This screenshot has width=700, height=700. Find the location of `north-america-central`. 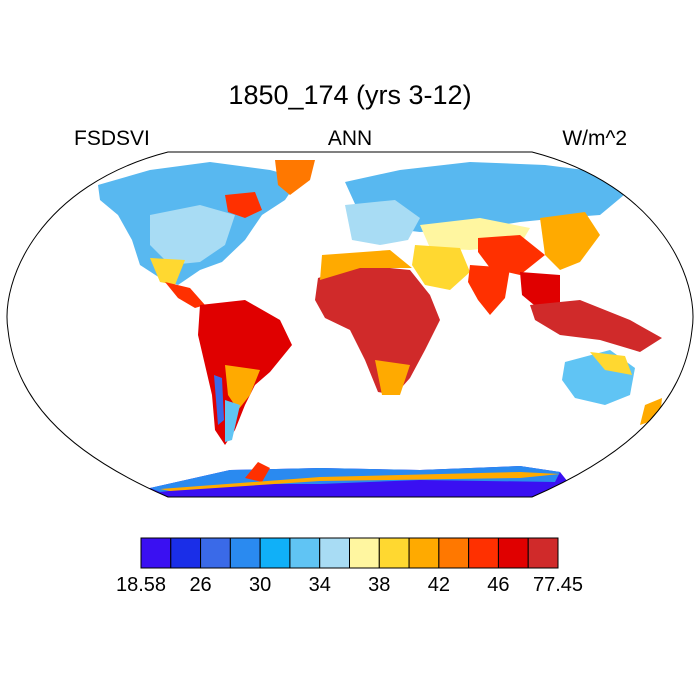

north-america-central is located at coordinates (192, 235).